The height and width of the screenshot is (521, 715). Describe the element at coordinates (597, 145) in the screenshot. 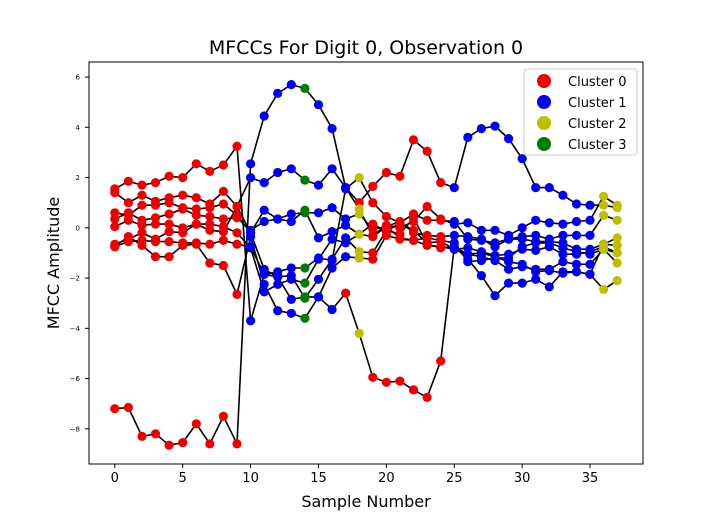

I see `legend-label: Cluster 3` at that location.